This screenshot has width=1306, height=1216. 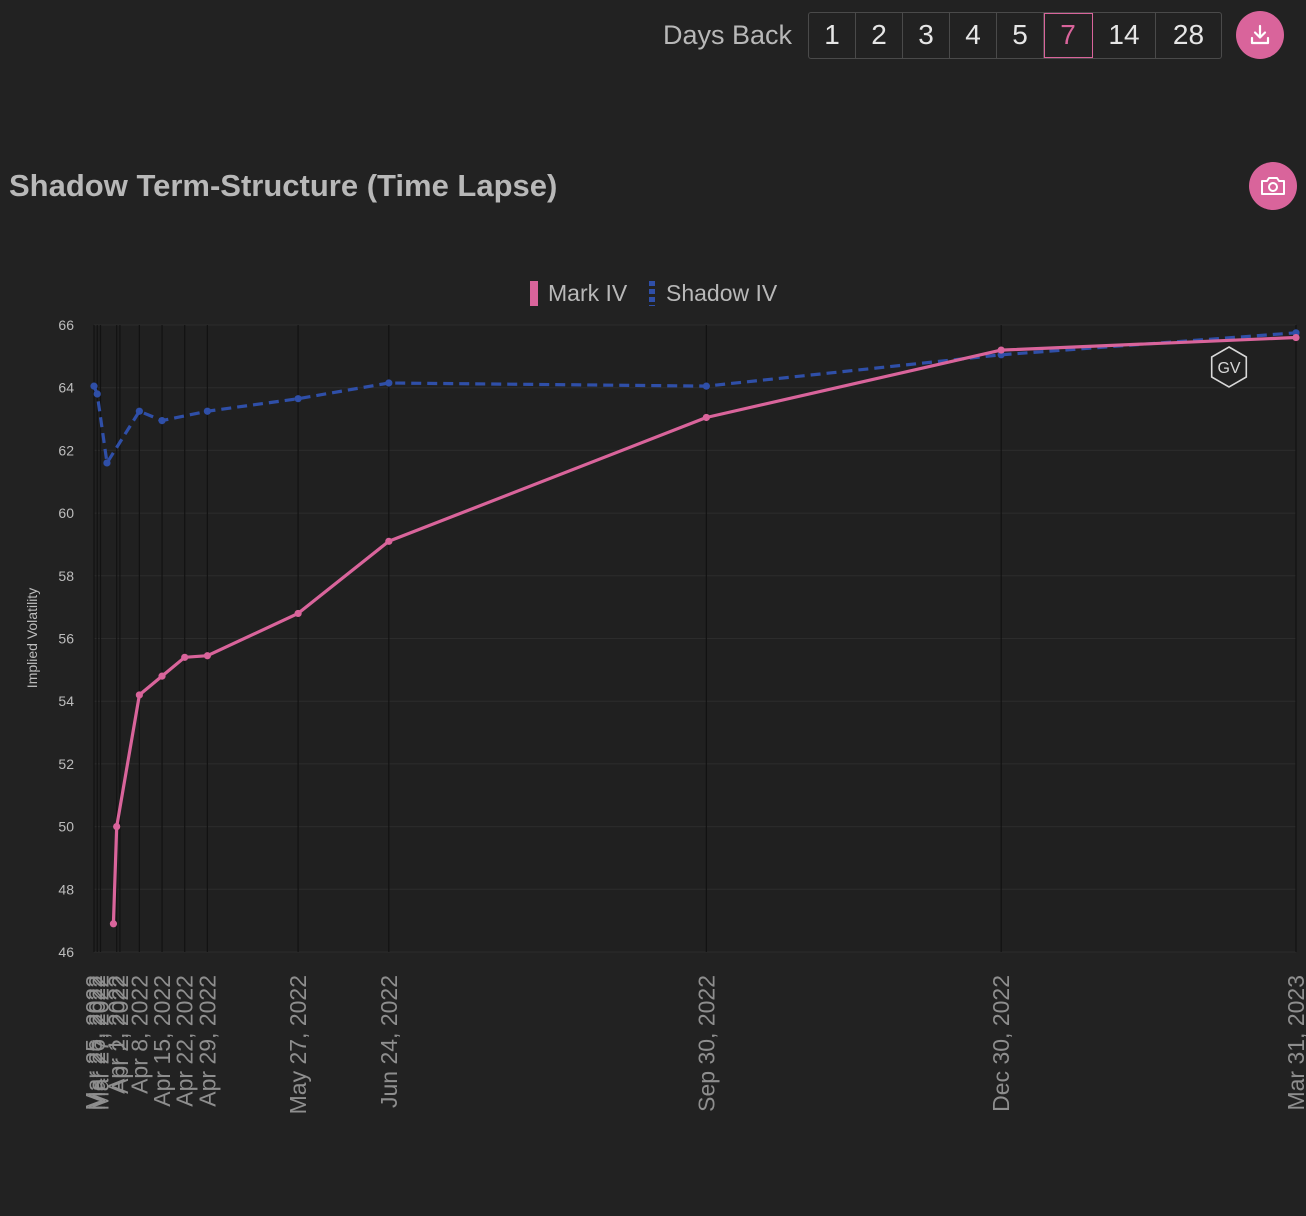 I want to click on x-tick-label: Apr 8, 2022, so click(x=139, y=1034).